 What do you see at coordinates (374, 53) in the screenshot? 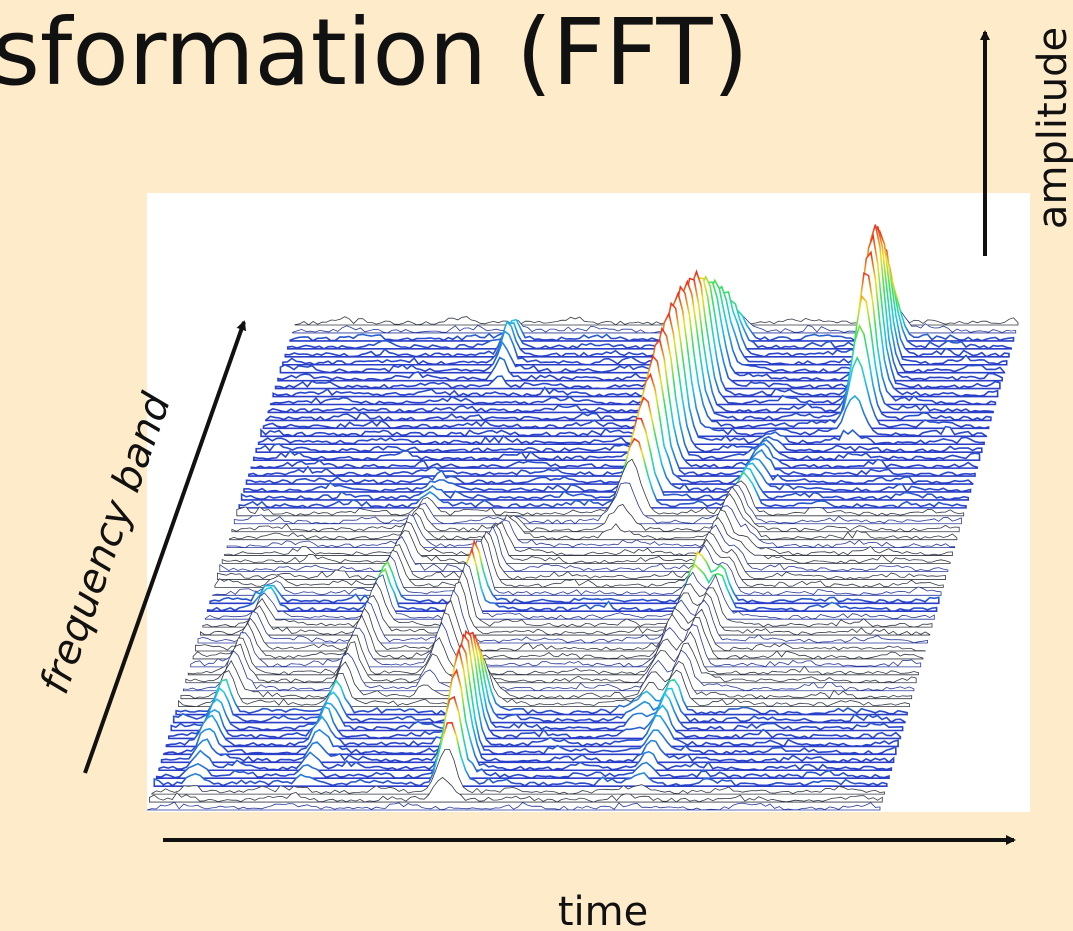
I see `slide-title: sformation (FFT)` at bounding box center [374, 53].